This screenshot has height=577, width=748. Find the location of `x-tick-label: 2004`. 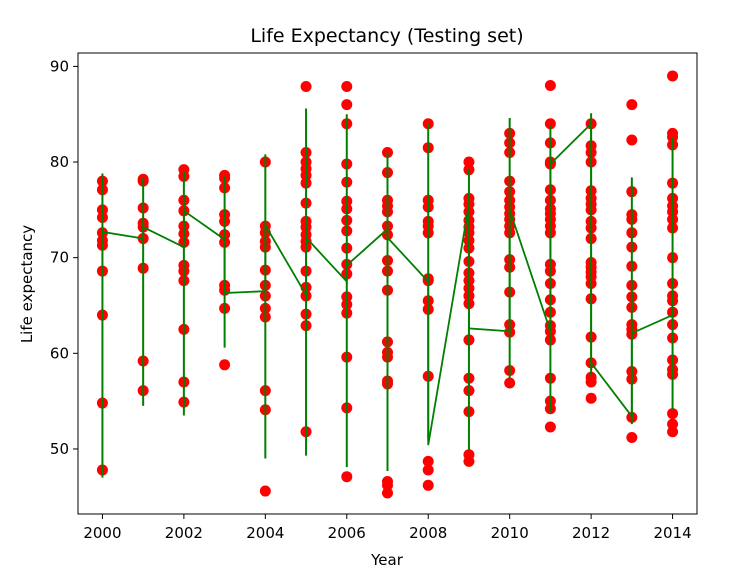

x-tick-label: 2004 is located at coordinates (265, 533).